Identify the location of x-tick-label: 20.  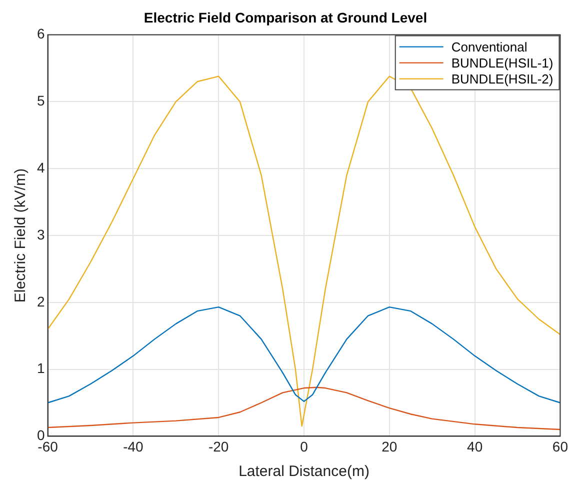
(390, 446).